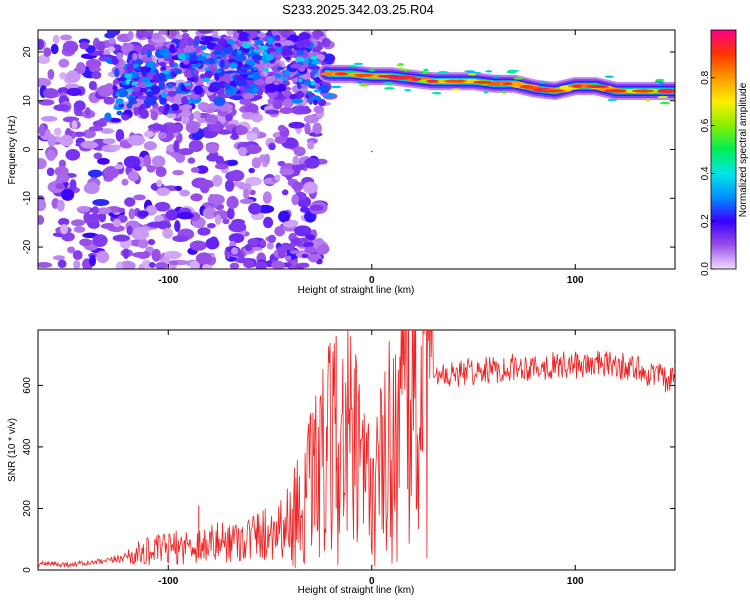 This screenshot has width=750, height=600. What do you see at coordinates (27, 385) in the screenshot?
I see `y-tick-label: 600` at bounding box center [27, 385].